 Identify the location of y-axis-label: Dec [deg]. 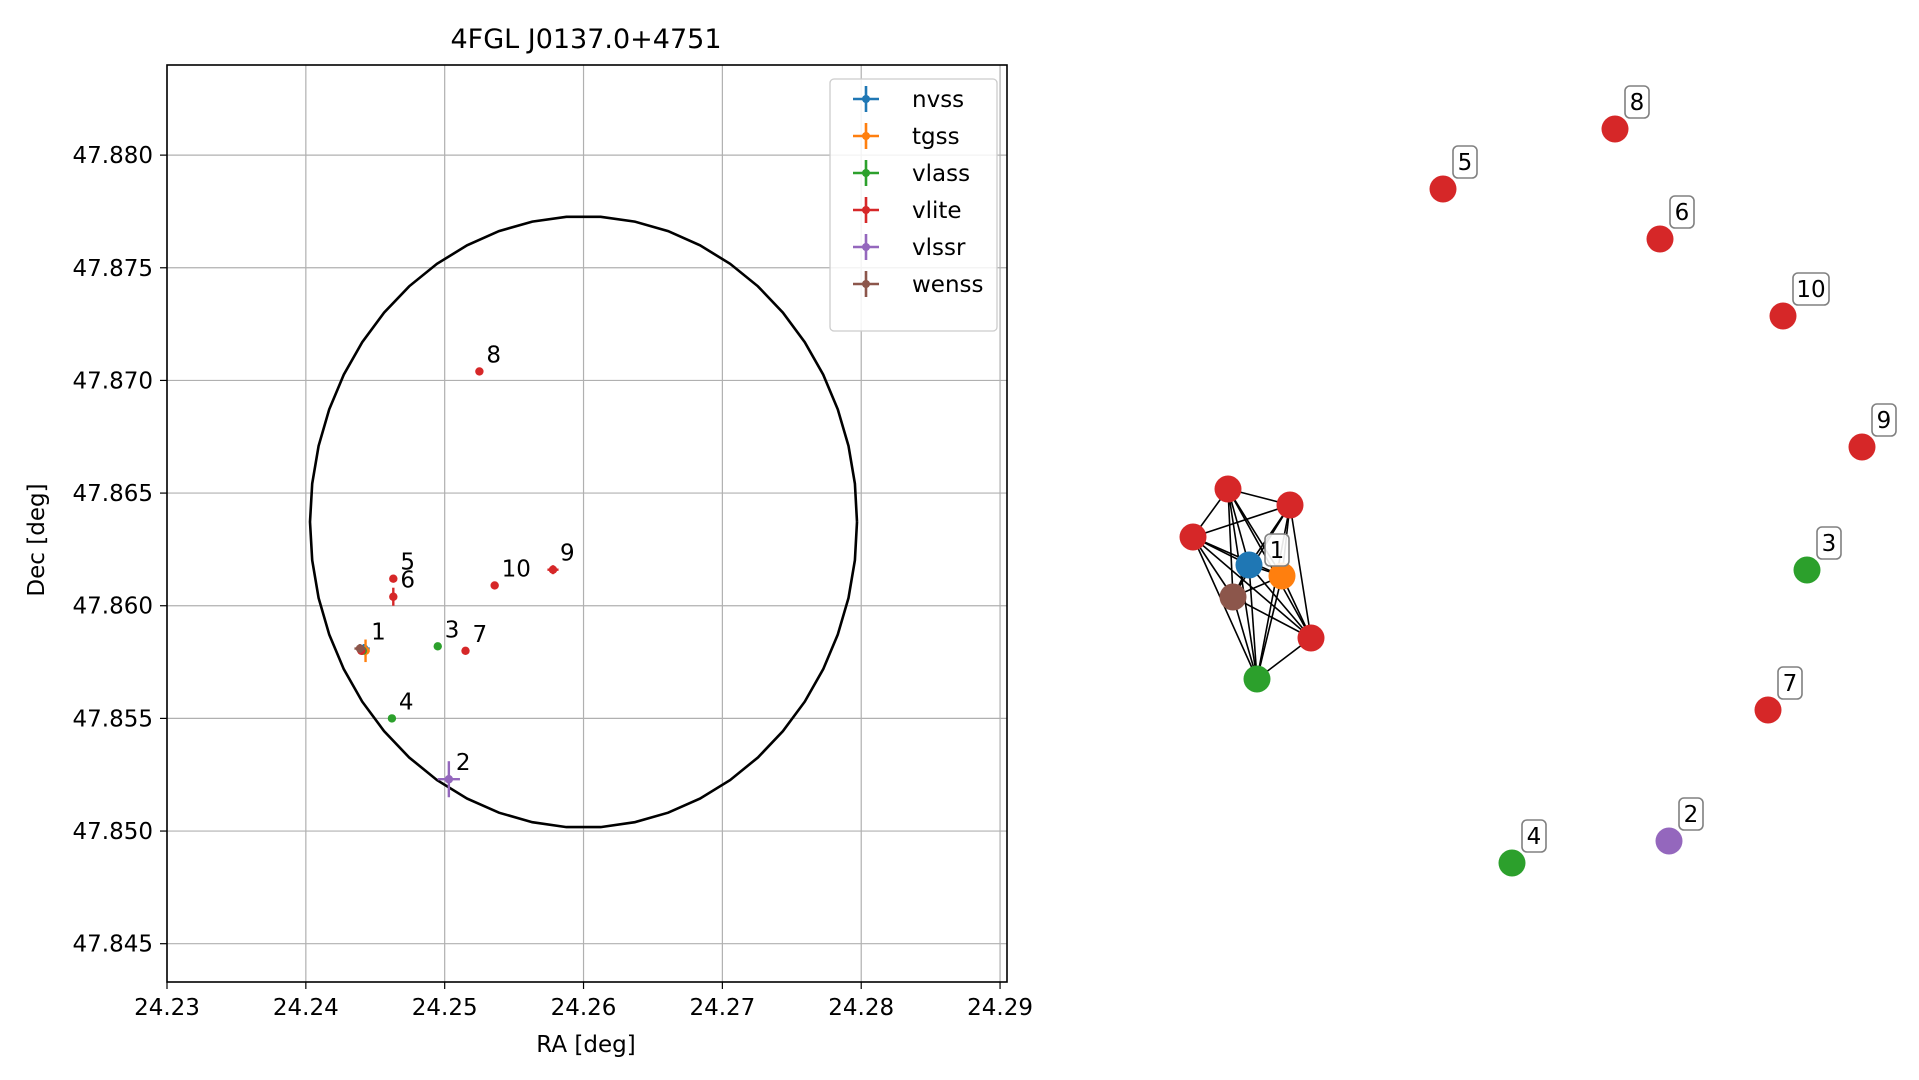
(37, 539).